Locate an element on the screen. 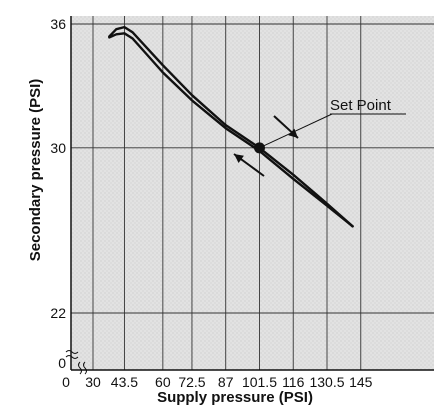 Image resolution: width=434 pixels, height=412 pixels. y-axis-label: Secondary pressure (PSI) is located at coordinates (35, 170).